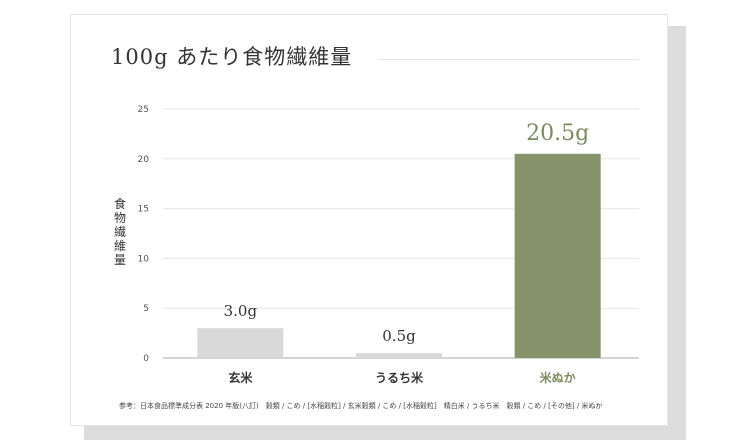  What do you see at coordinates (144, 259) in the screenshot?
I see `y-tick-label: 10` at bounding box center [144, 259].